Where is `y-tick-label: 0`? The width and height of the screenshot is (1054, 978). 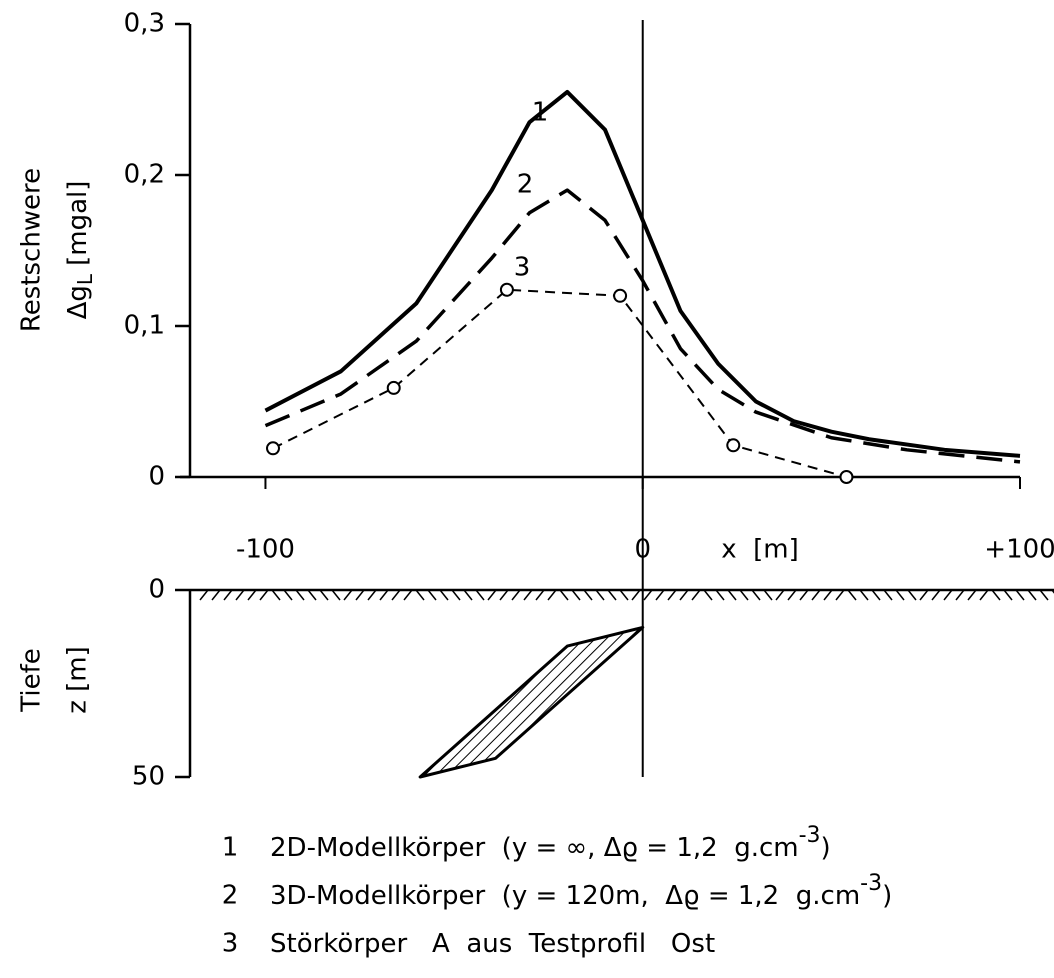 y-tick-label: 0 is located at coordinates (156, 477).